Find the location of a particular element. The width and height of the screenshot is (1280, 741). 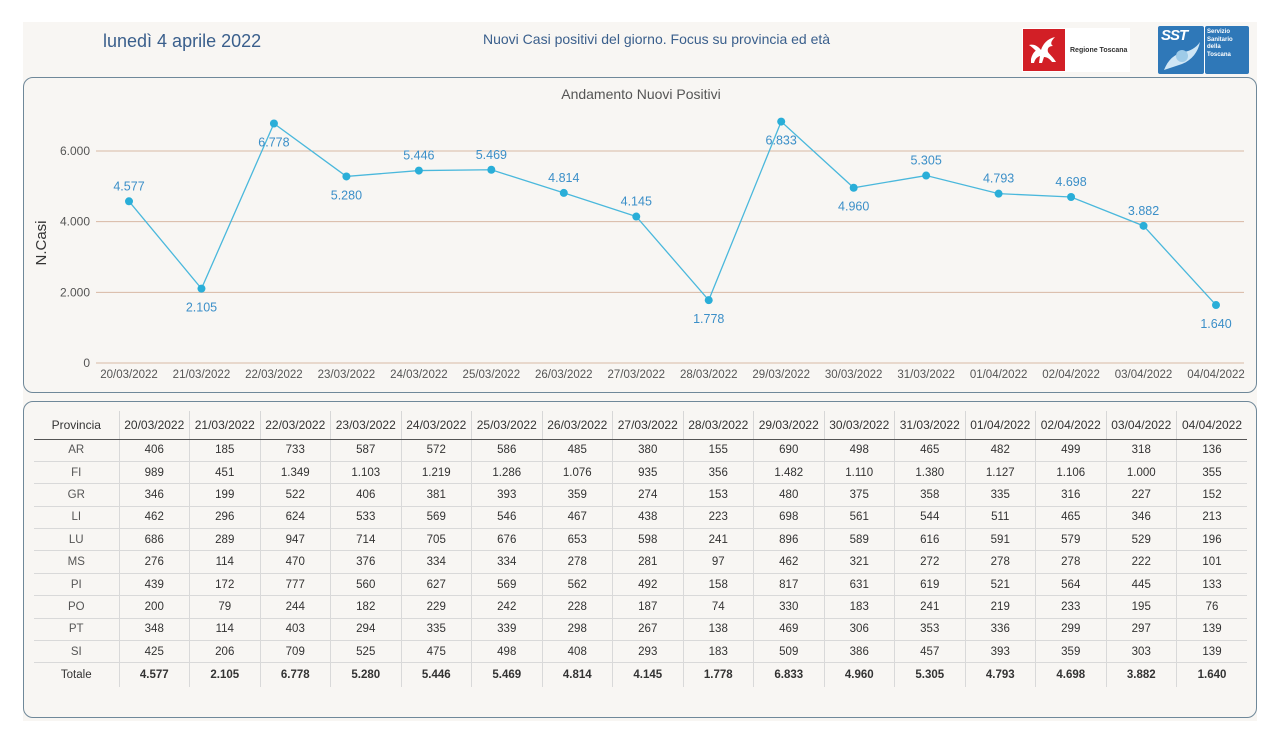

table-cell: 335 is located at coordinates (1000, 495).